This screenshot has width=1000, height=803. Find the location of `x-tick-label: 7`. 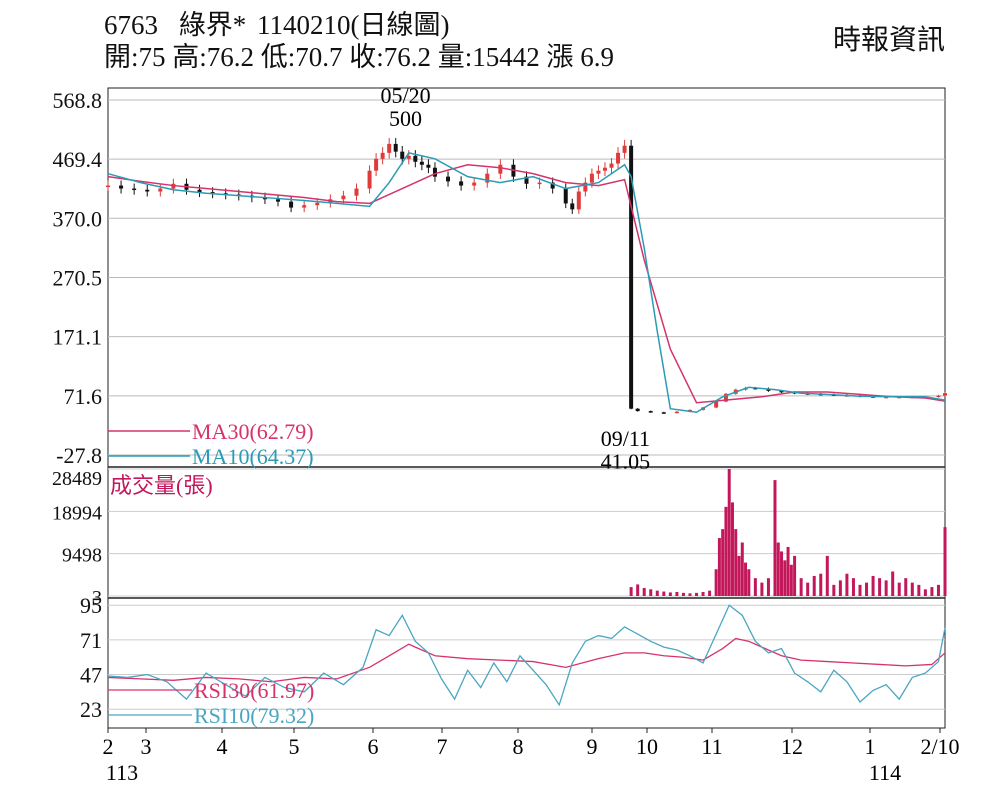

x-tick-label: 7 is located at coordinates (442, 746).